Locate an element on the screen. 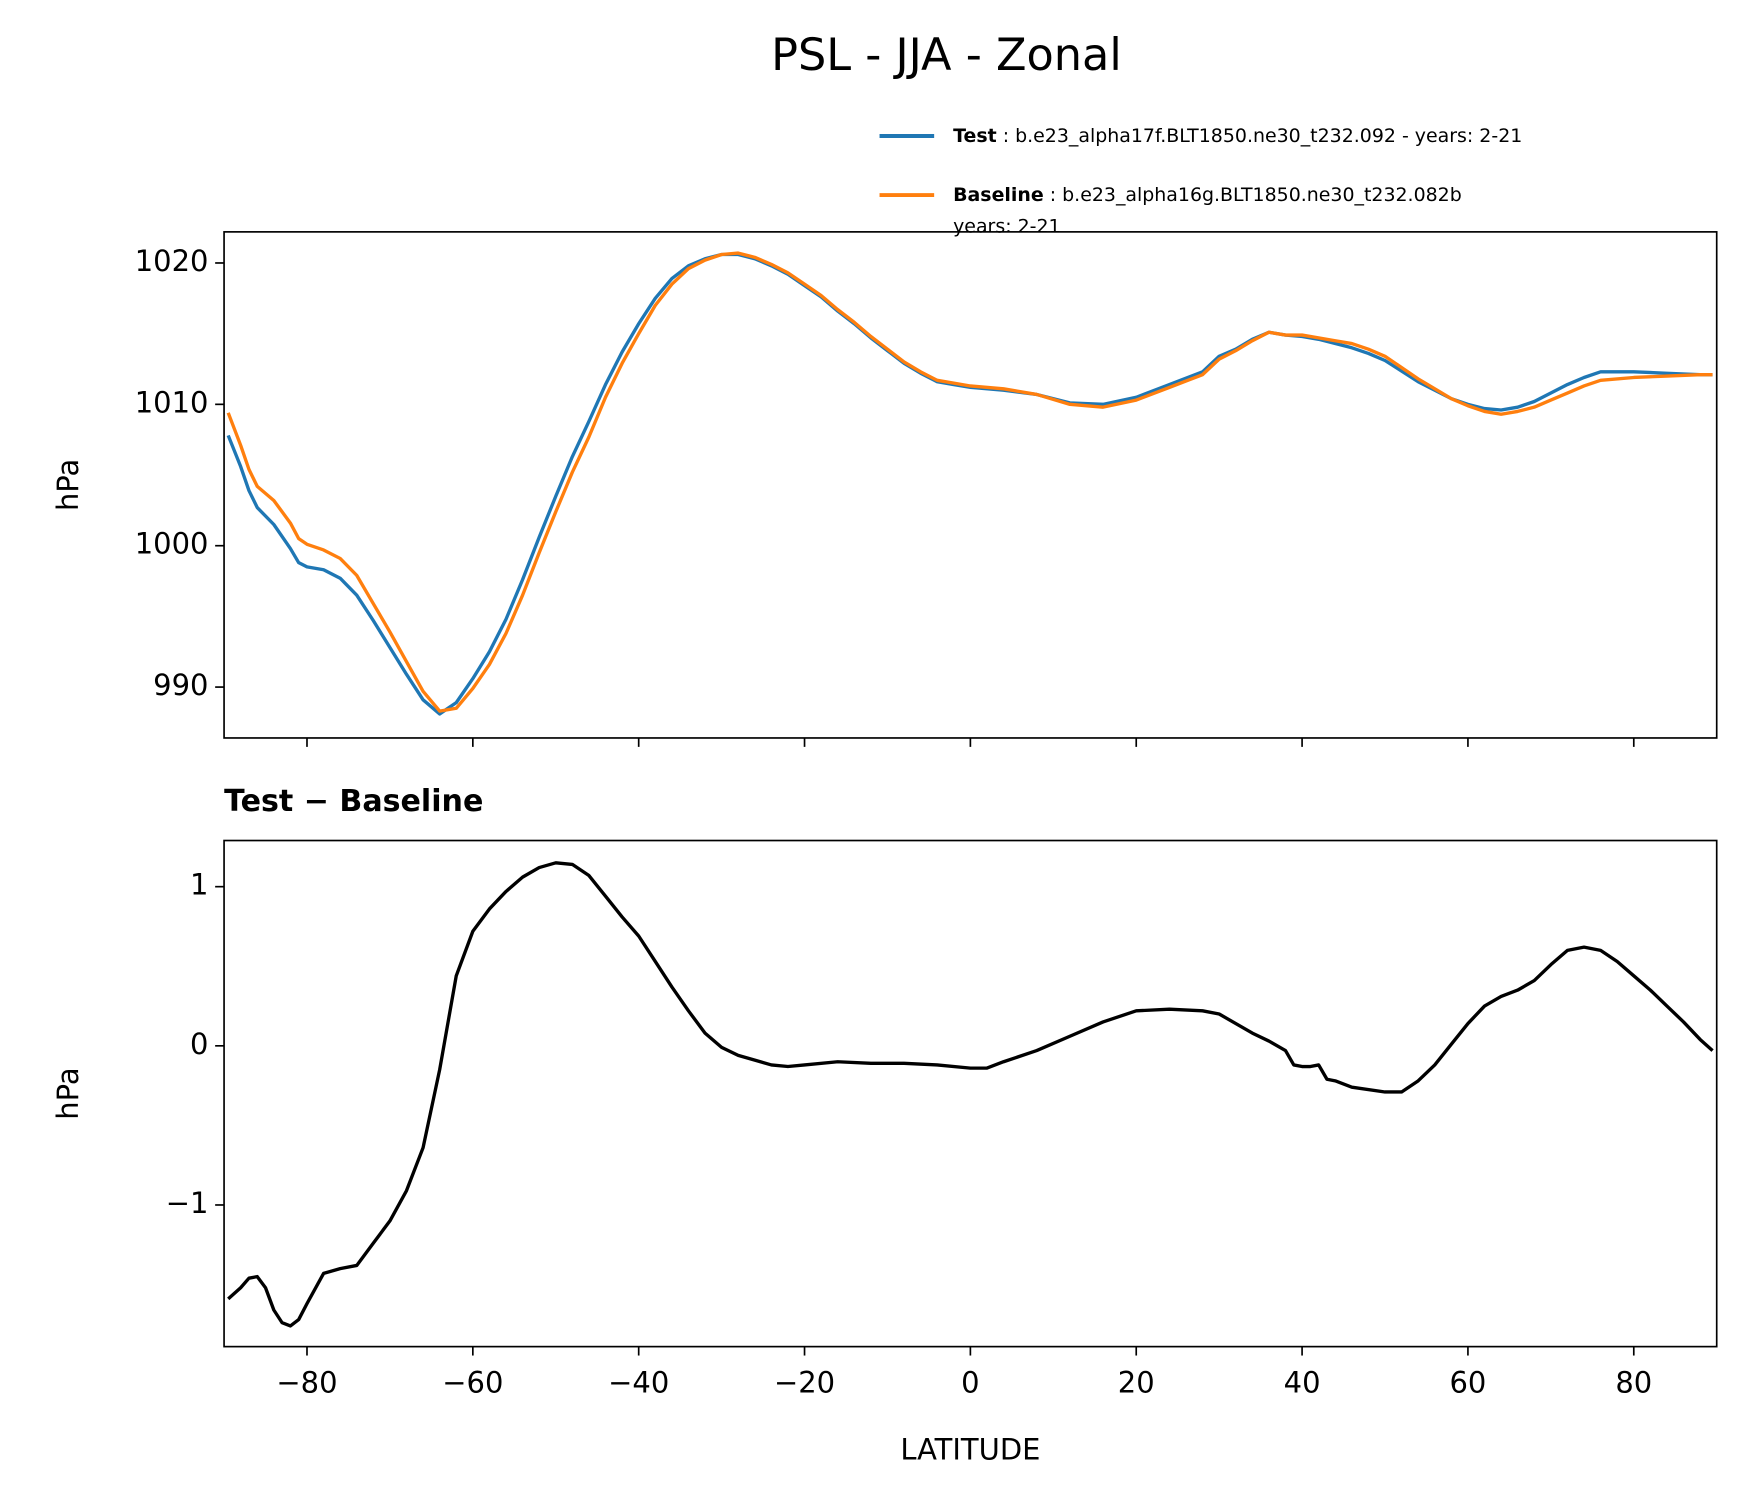 This screenshot has width=1739, height=1496. x-tick-label: 0 is located at coordinates (970, 1383).